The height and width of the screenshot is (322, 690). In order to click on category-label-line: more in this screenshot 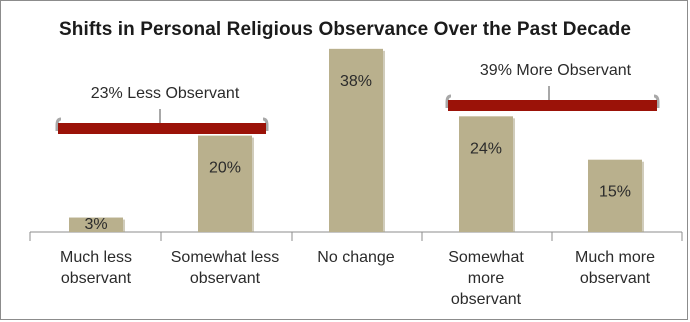, I will do `click(486, 278)`.